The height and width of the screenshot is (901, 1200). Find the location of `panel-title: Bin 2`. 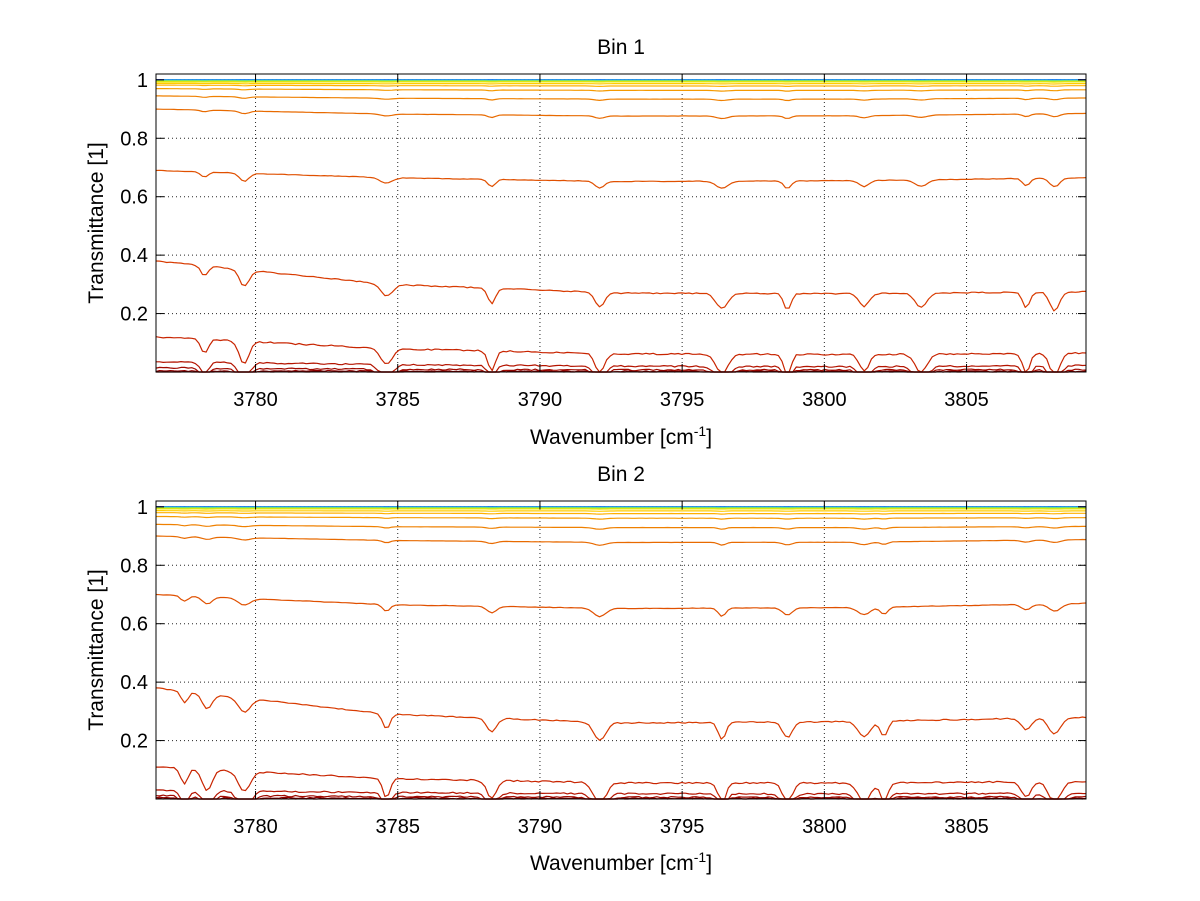

panel-title: Bin 2 is located at coordinates (621, 474).